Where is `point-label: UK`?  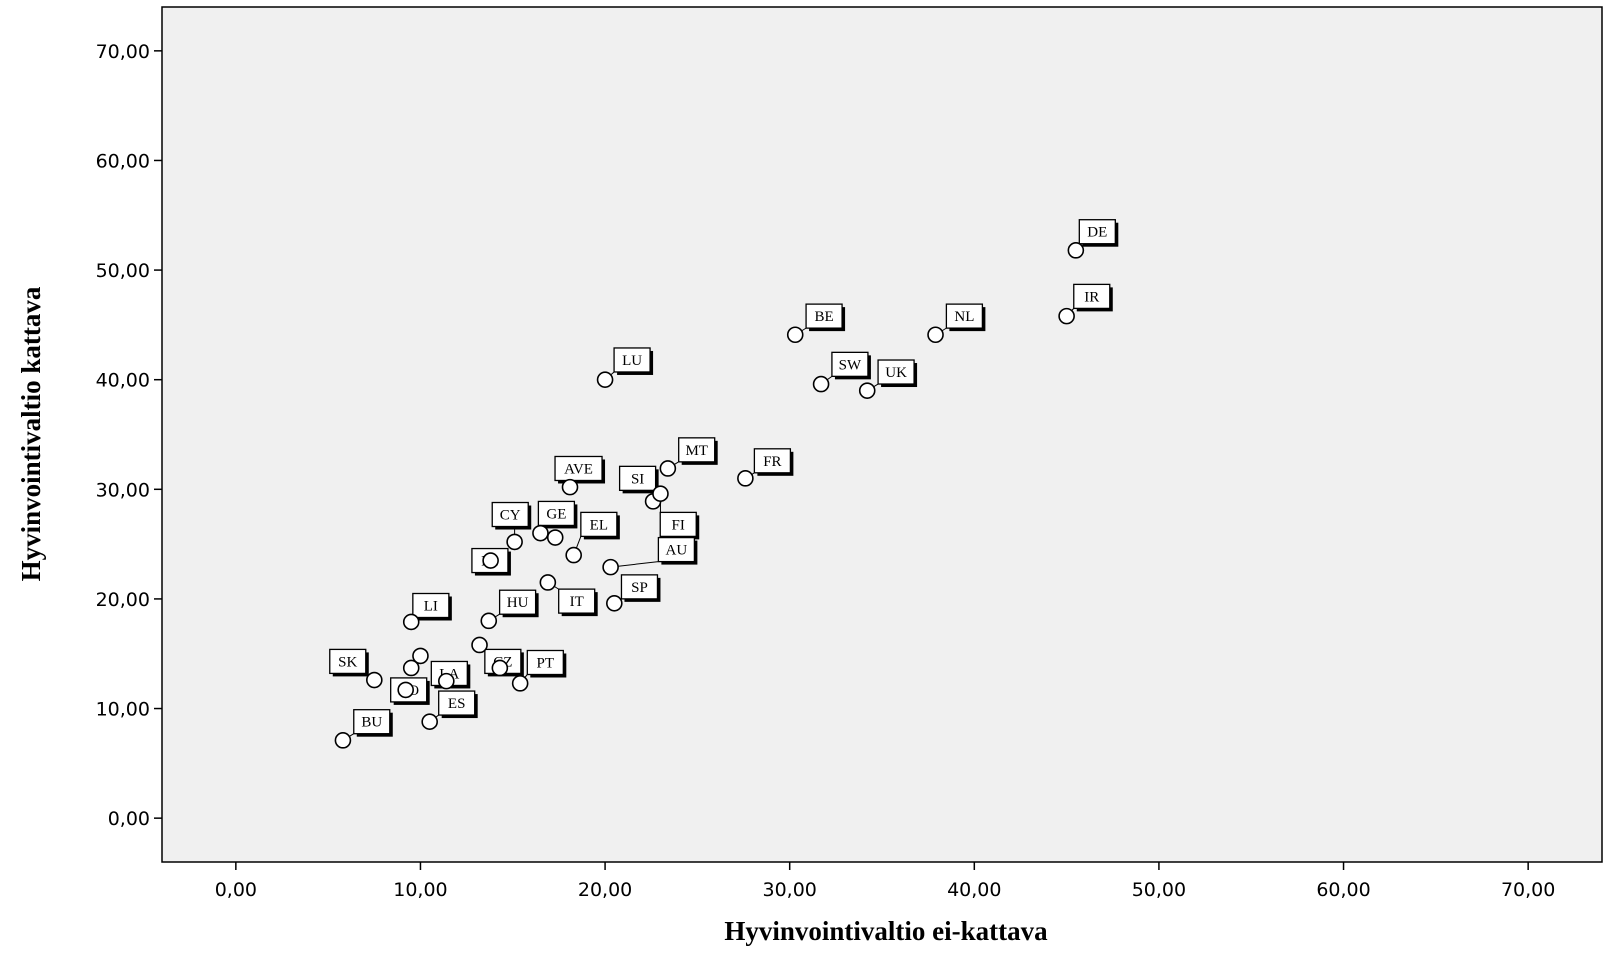
point-label: UK is located at coordinates (892, 375).